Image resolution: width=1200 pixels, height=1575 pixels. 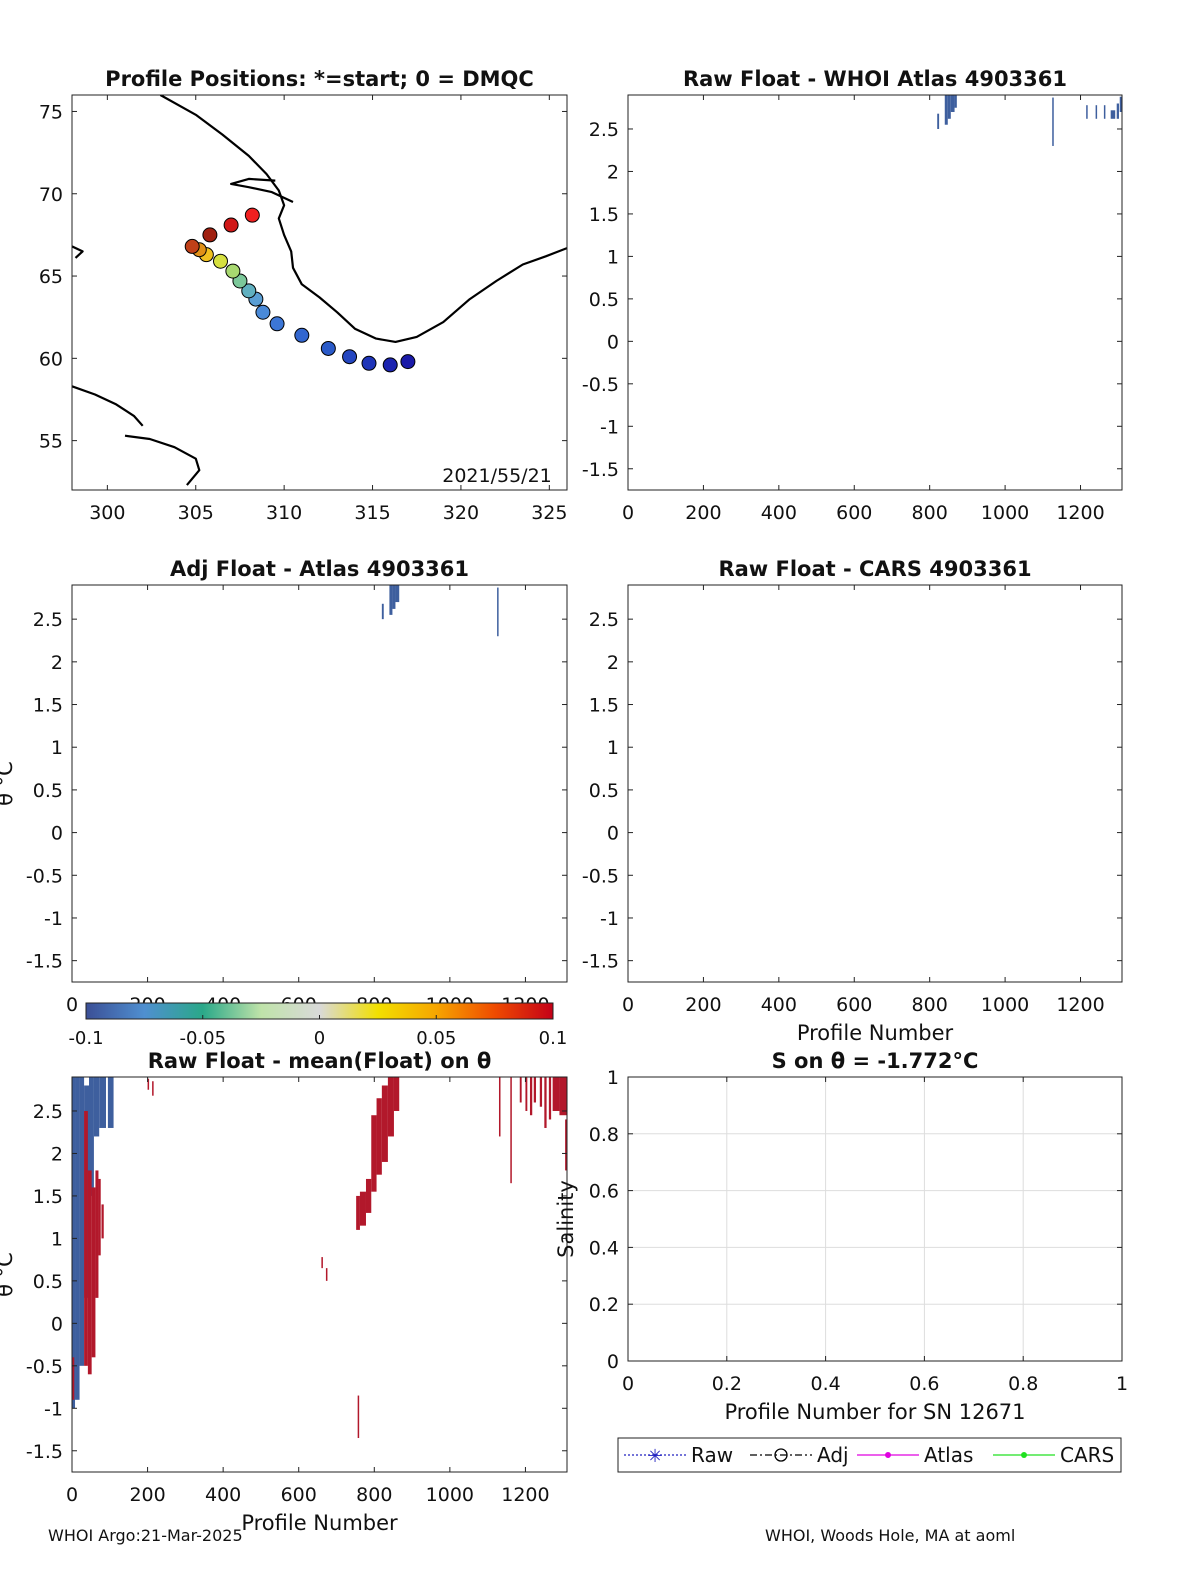 I want to click on x-tick-label: 1000, so click(x=1005, y=1005).